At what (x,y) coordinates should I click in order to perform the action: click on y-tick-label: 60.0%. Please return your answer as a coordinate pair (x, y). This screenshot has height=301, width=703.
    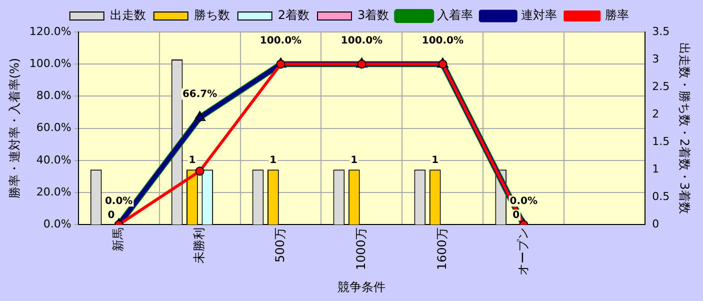
    Looking at the image, I should click on (54, 127).